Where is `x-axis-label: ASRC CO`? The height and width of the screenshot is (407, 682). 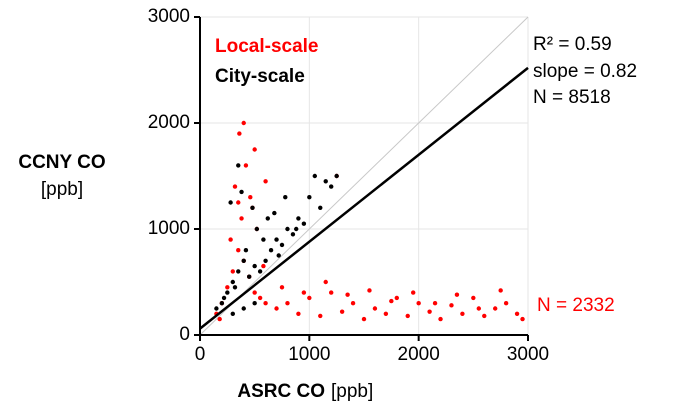
x-axis-label: ASRC CO is located at coordinates (281, 391).